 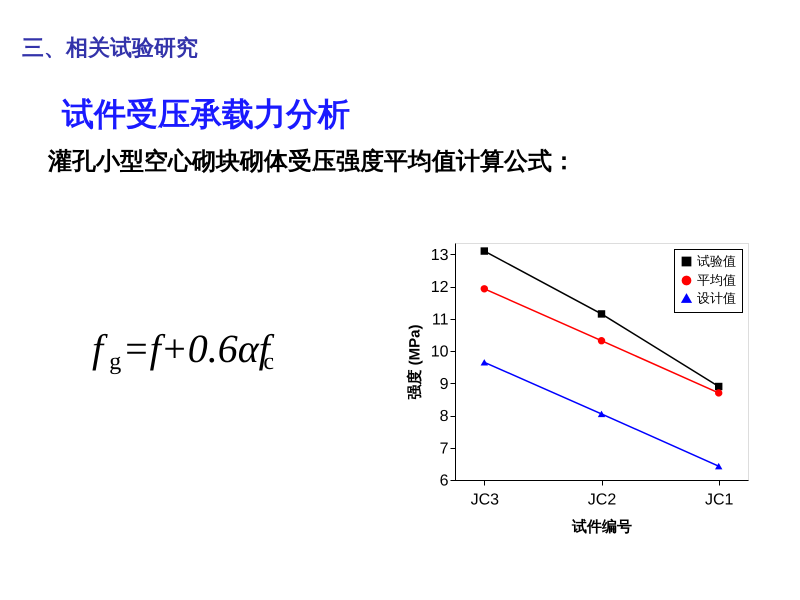 I want to click on y-tick-label: 11, so click(x=440, y=319).